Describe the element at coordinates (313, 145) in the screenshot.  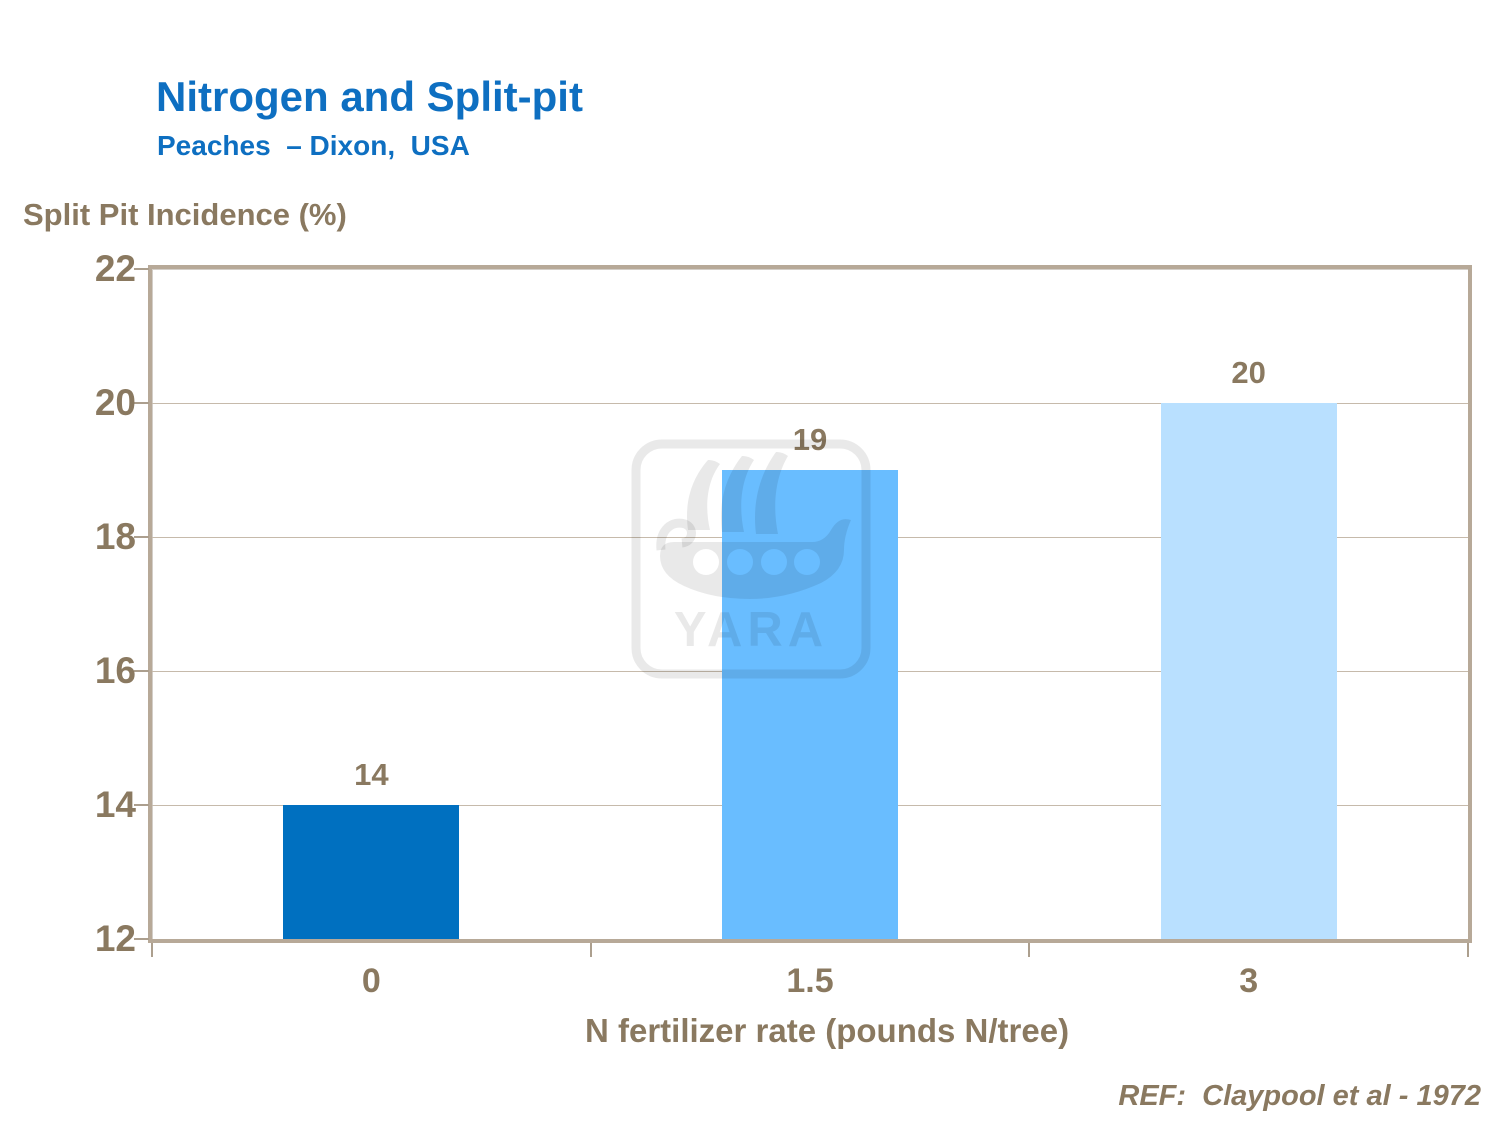
I see `slide-subtitle: Peaches – Dixon, USA` at that location.